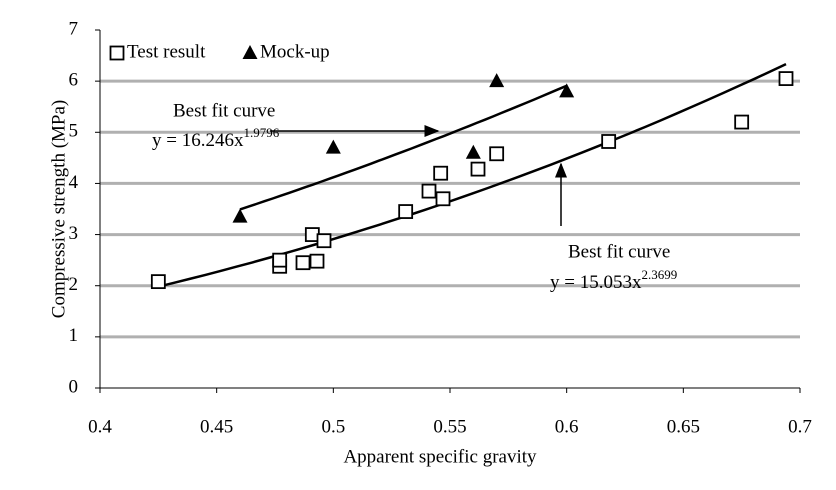  Describe the element at coordinates (216, 426) in the screenshot. I see `x-tick-label: 0.45` at that location.